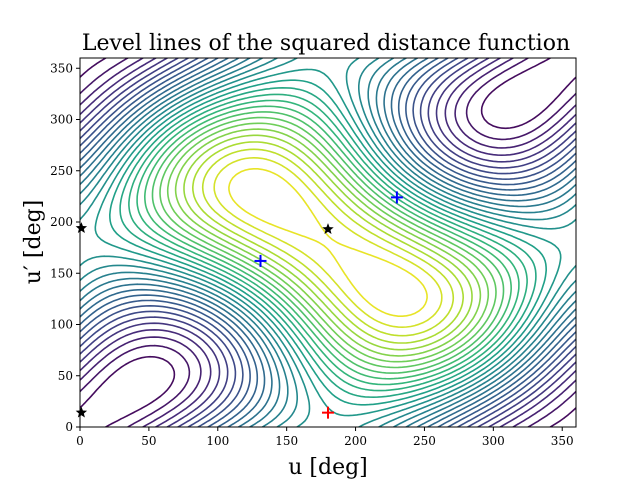  What do you see at coordinates (61, 120) in the screenshot?
I see `y-tick-label: 300` at bounding box center [61, 120].